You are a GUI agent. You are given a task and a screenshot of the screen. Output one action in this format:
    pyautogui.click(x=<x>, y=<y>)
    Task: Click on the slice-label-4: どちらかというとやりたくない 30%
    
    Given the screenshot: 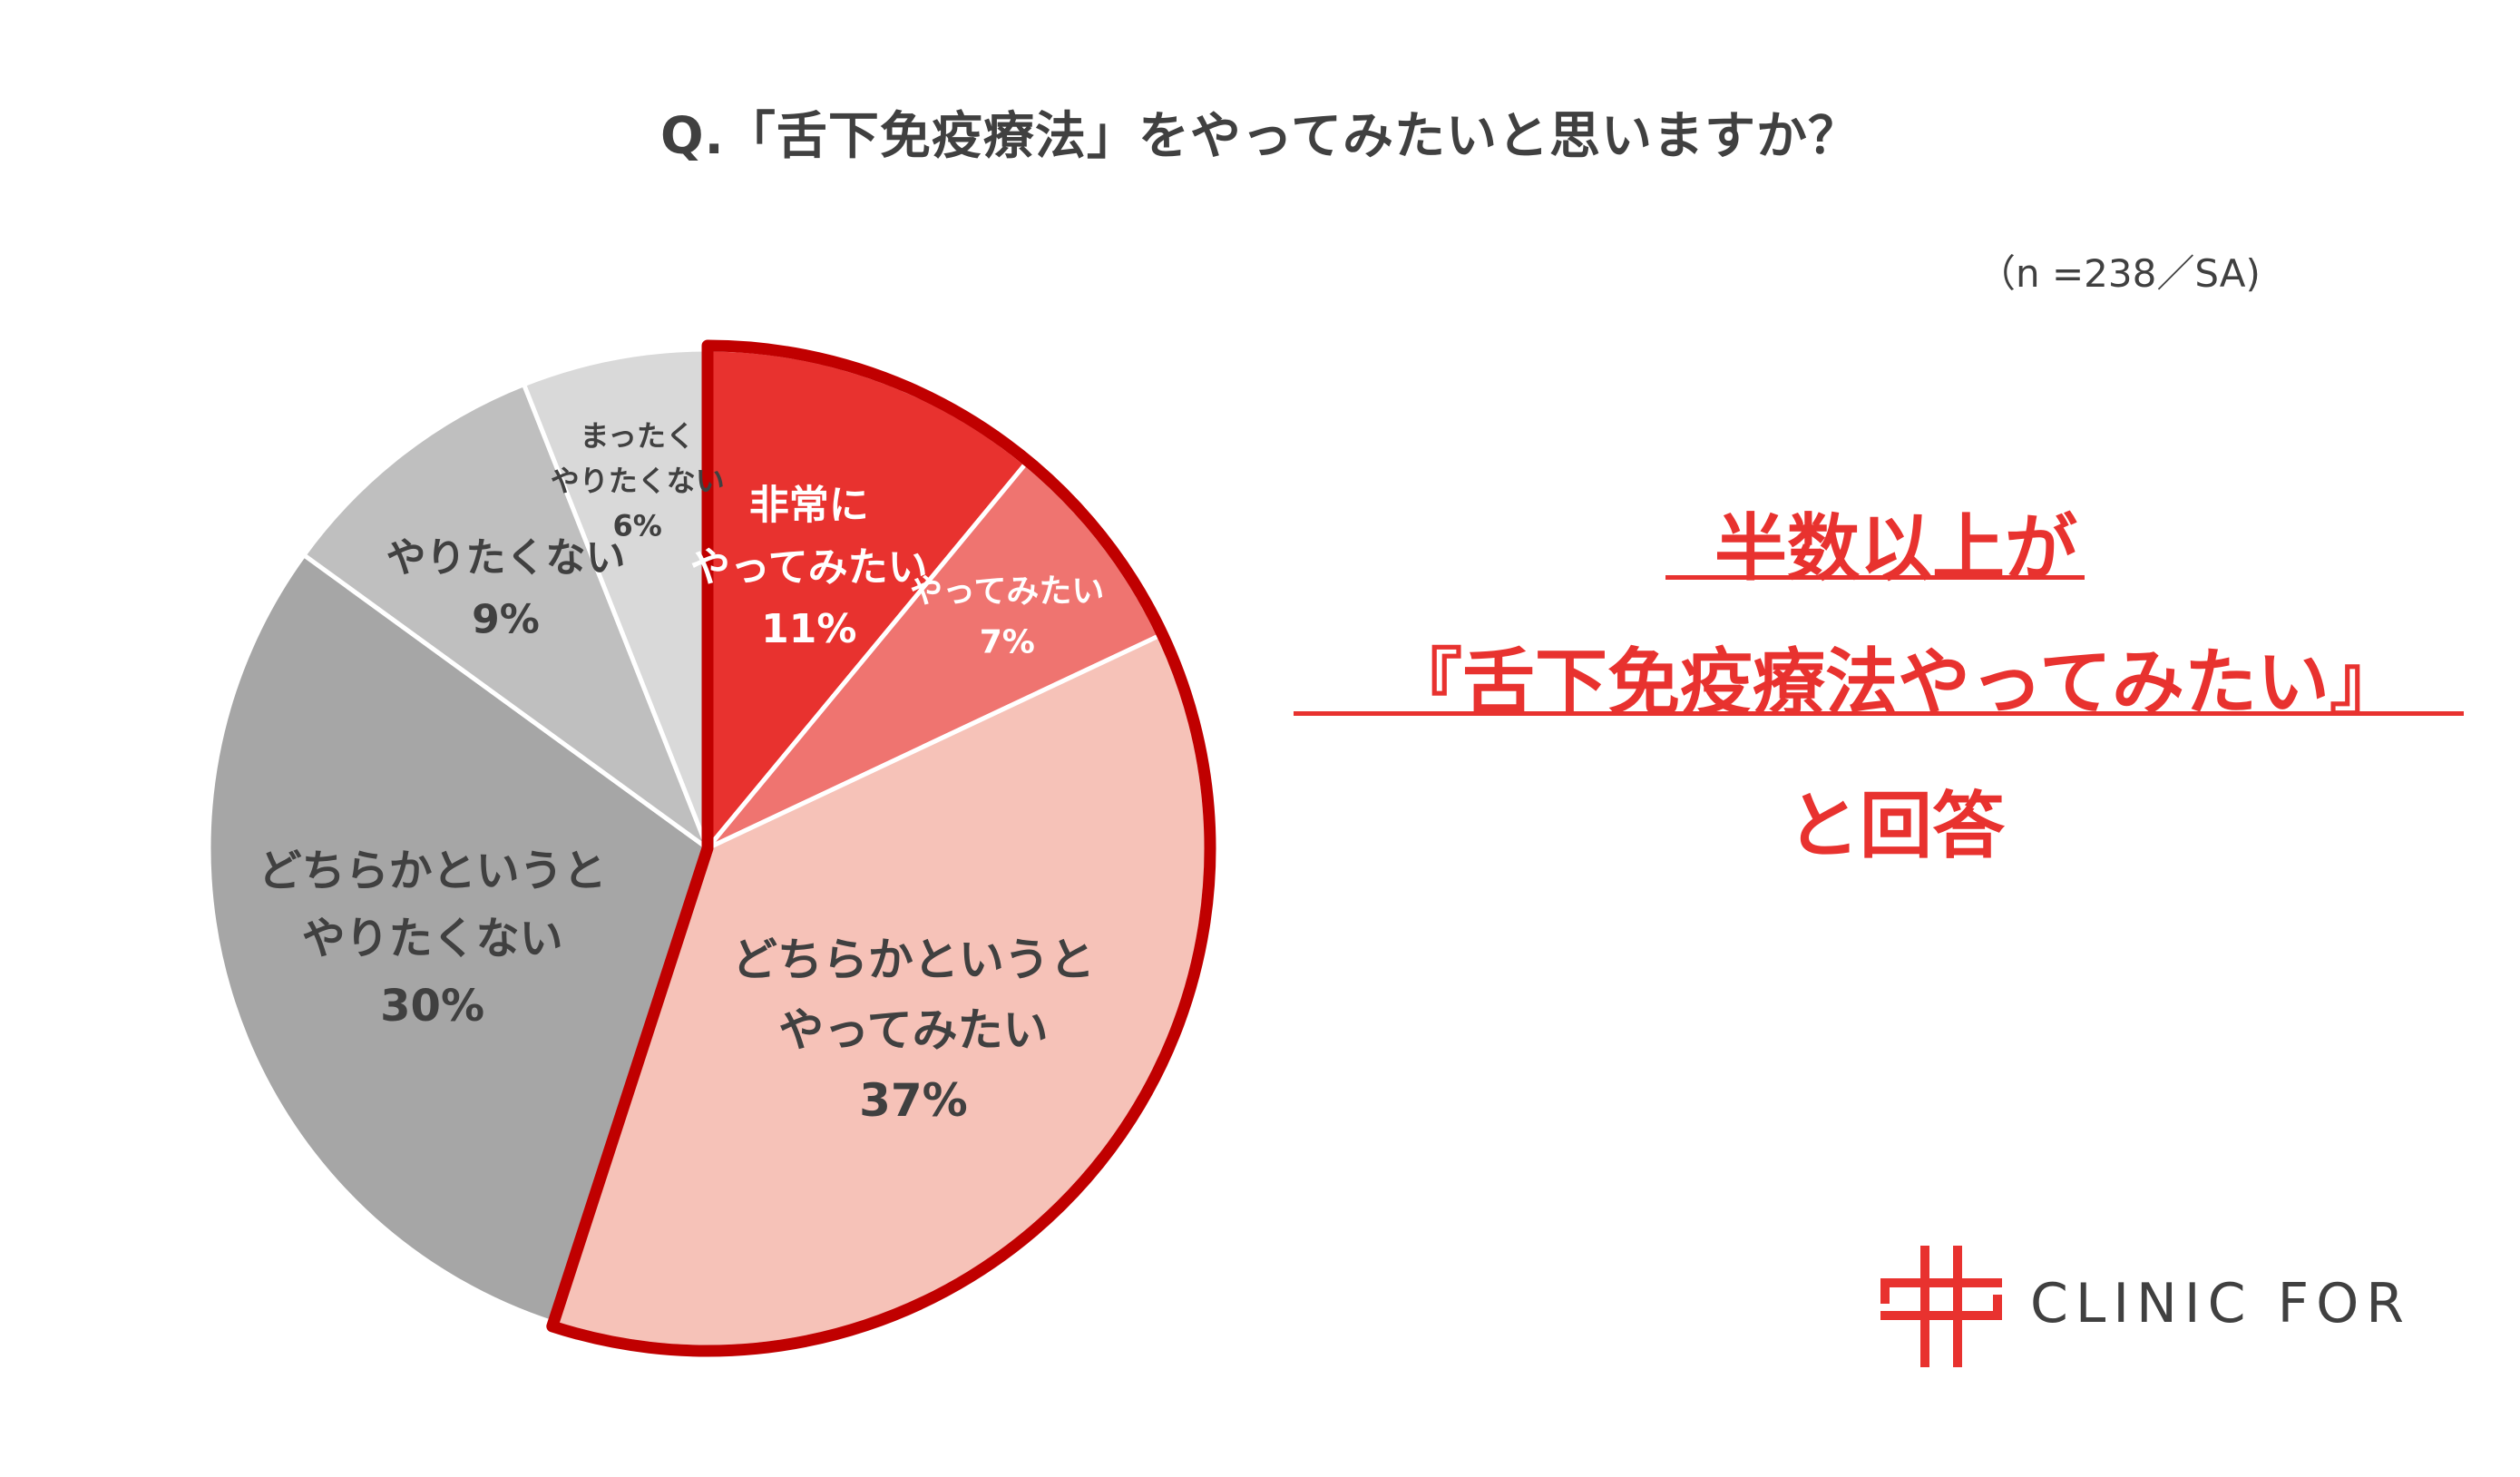 What is the action you would take?
    pyautogui.click(x=433, y=939)
    